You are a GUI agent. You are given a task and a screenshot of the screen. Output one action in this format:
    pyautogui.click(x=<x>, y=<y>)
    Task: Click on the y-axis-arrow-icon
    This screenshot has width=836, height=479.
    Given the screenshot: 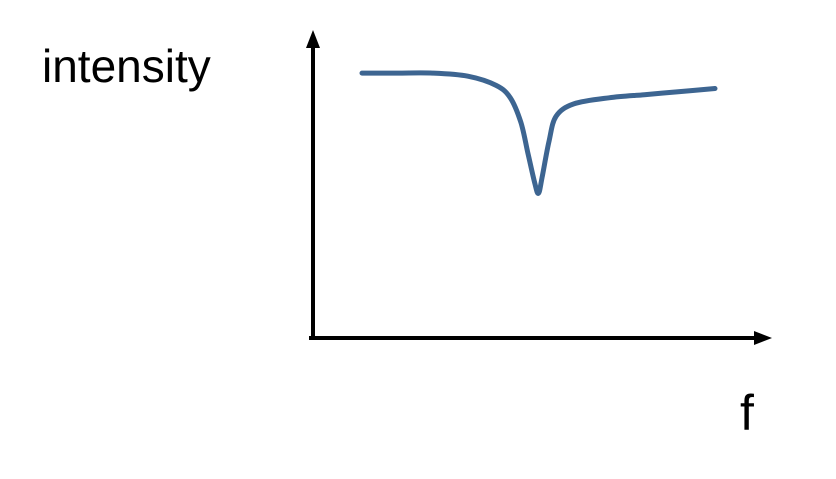 What is the action you would take?
    pyautogui.click(x=313, y=39)
    